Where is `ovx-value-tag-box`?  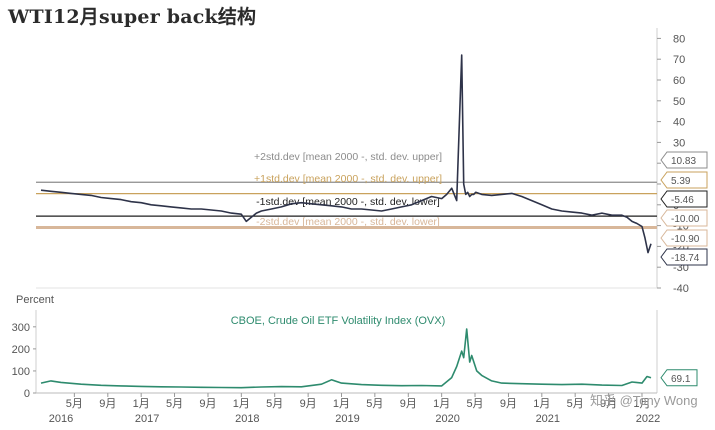 ovx-value-tag-box is located at coordinates (679, 378).